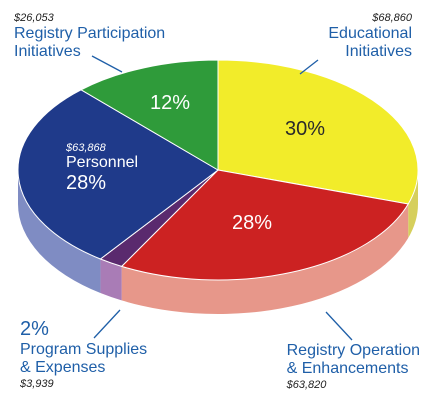  Describe the element at coordinates (353, 369) in the screenshot. I see `name-registry-operation-line2: & Enhancements` at that location.